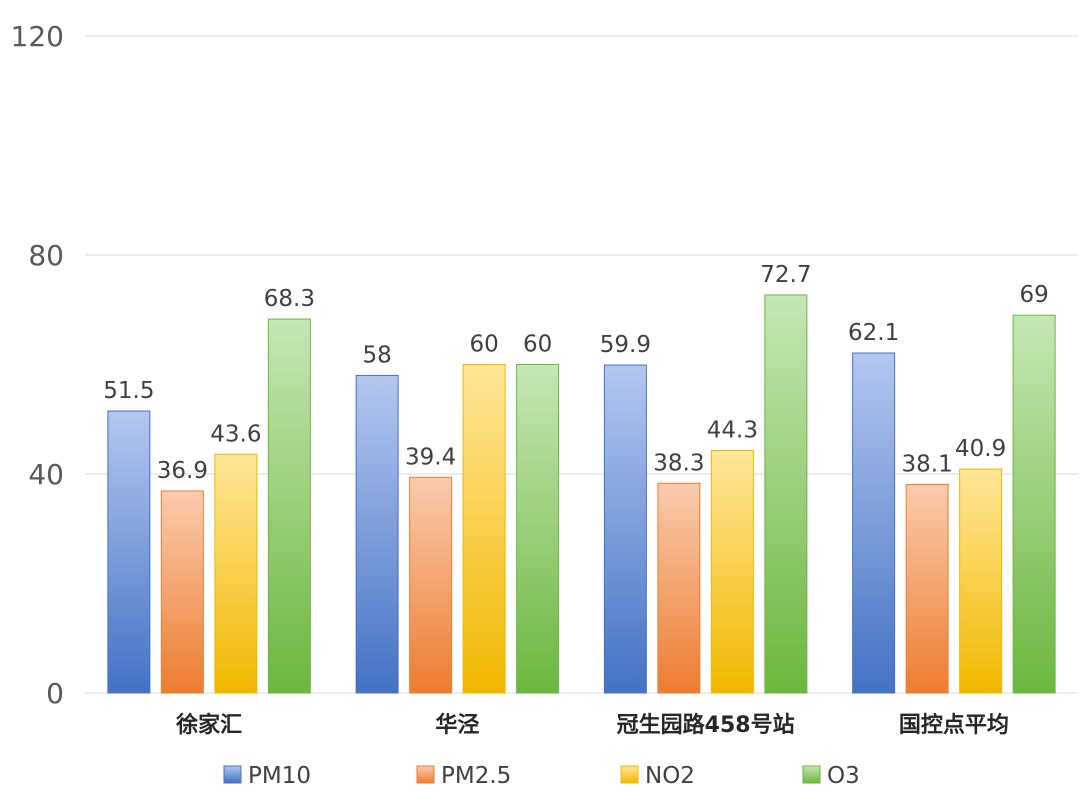  I want to click on y-axis-ticks: 0 40 80 120, so click(37, 365).